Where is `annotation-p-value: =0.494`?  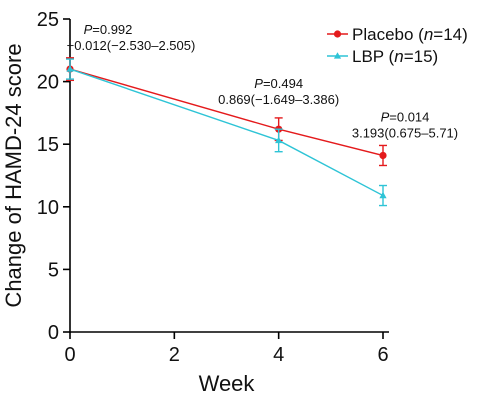 annotation-p-value: =0.494 is located at coordinates (283, 83).